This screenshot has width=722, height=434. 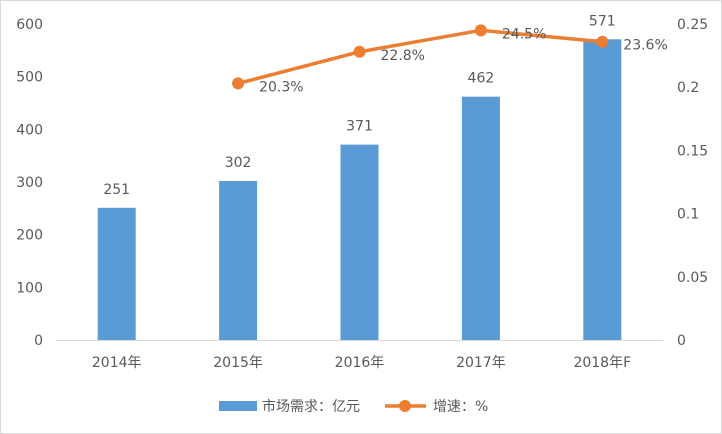 I want to click on bar-data-label: 462, so click(x=481, y=79).